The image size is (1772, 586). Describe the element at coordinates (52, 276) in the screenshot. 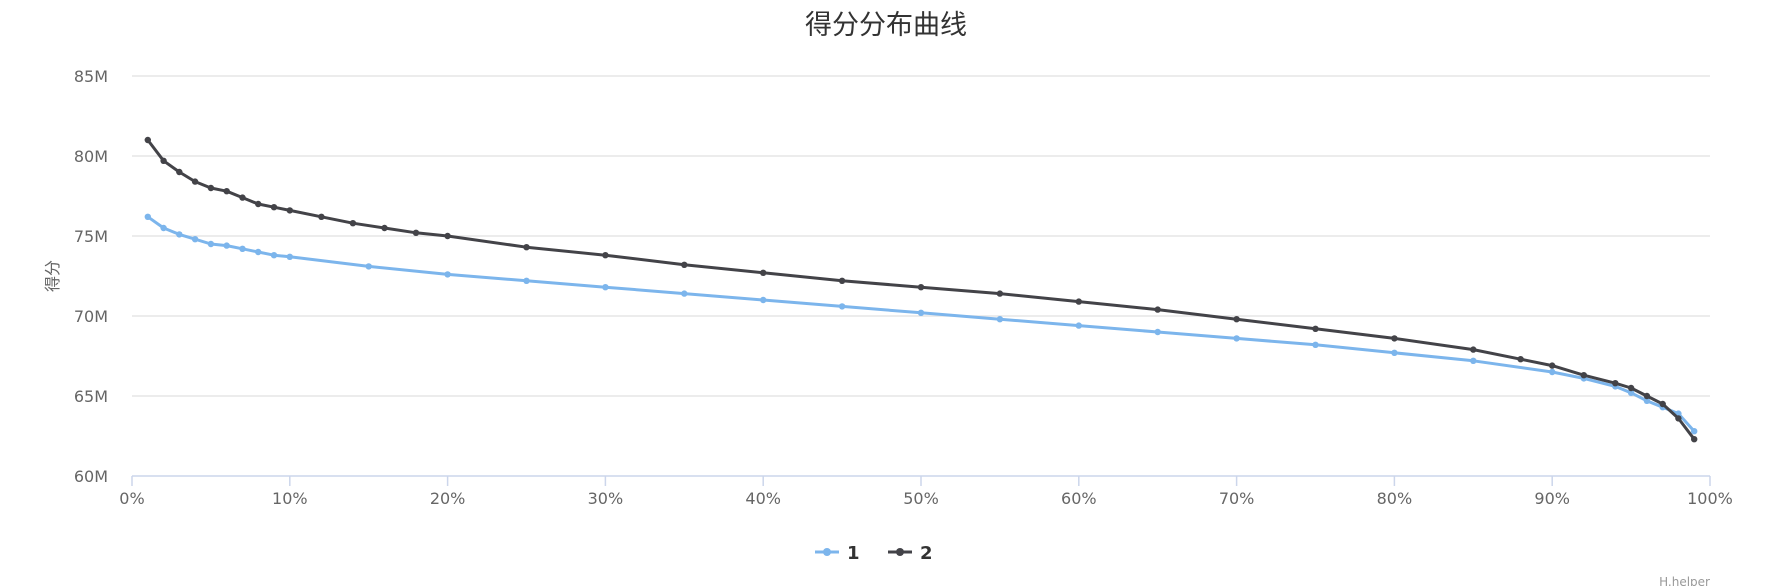

I see `y-axis-label: 得分` at that location.